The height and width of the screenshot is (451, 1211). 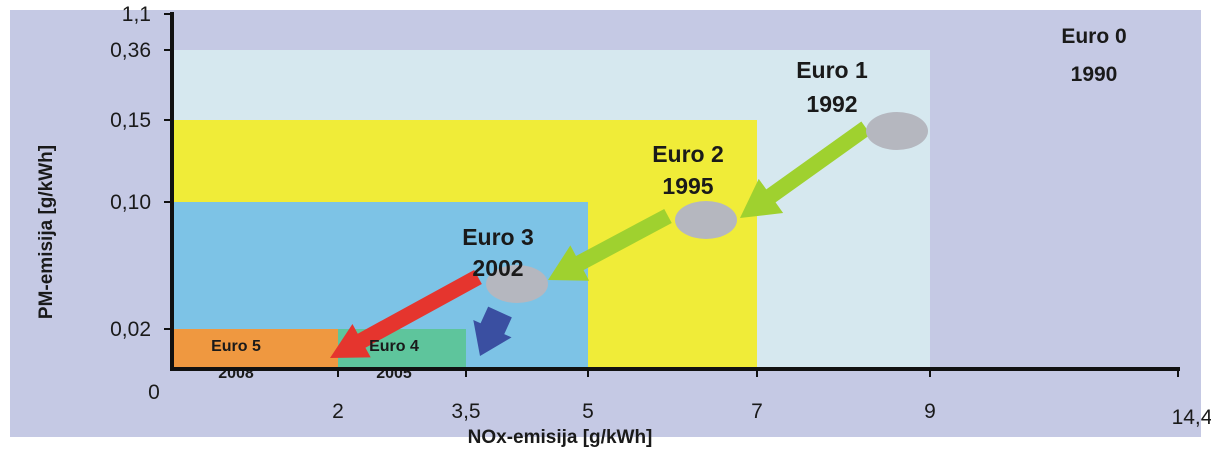 I want to click on stage-name-euro-2: Euro 2, so click(x=688, y=154).